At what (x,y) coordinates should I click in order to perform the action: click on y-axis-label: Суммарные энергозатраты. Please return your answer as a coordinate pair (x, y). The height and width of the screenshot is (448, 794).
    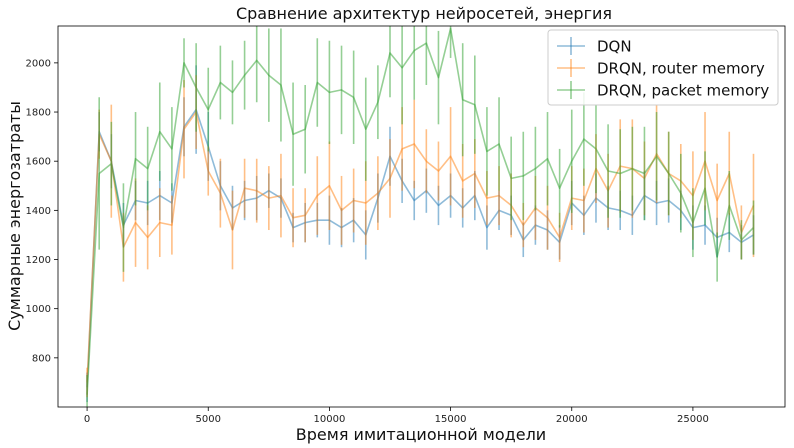
    Looking at the image, I should click on (14, 216).